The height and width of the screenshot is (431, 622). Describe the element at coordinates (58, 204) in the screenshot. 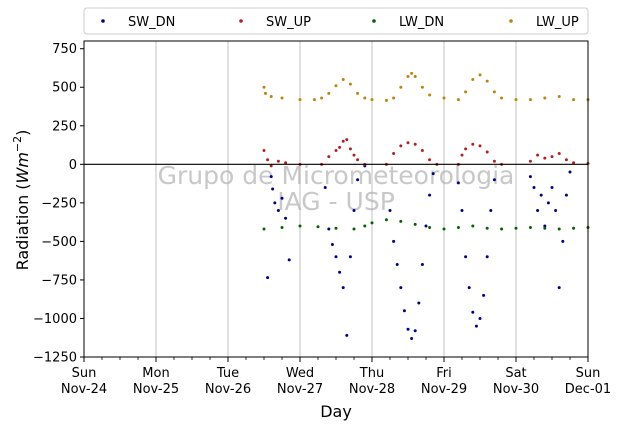

I see `y-axis: −1250 −1000 −750 −500 −250 0 250 500 750` at that location.